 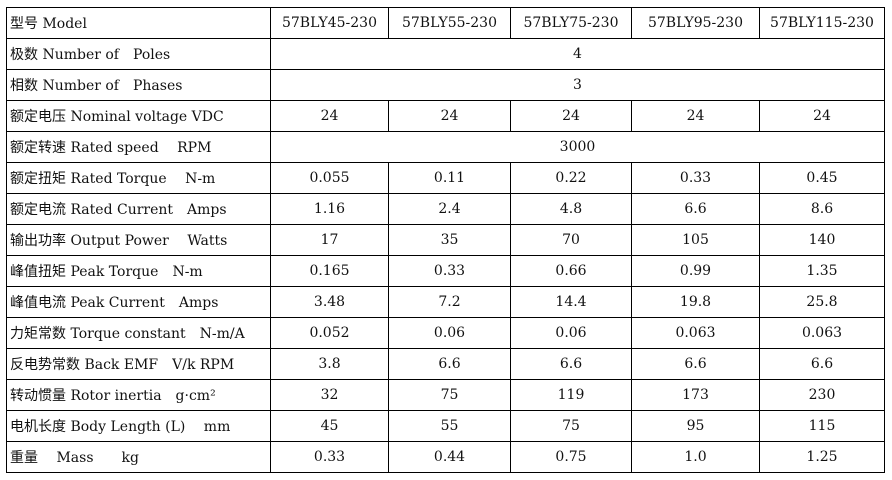 What do you see at coordinates (138, 85) in the screenshot?
I see `spec-label-cell: 相数 Number of Phases` at bounding box center [138, 85].